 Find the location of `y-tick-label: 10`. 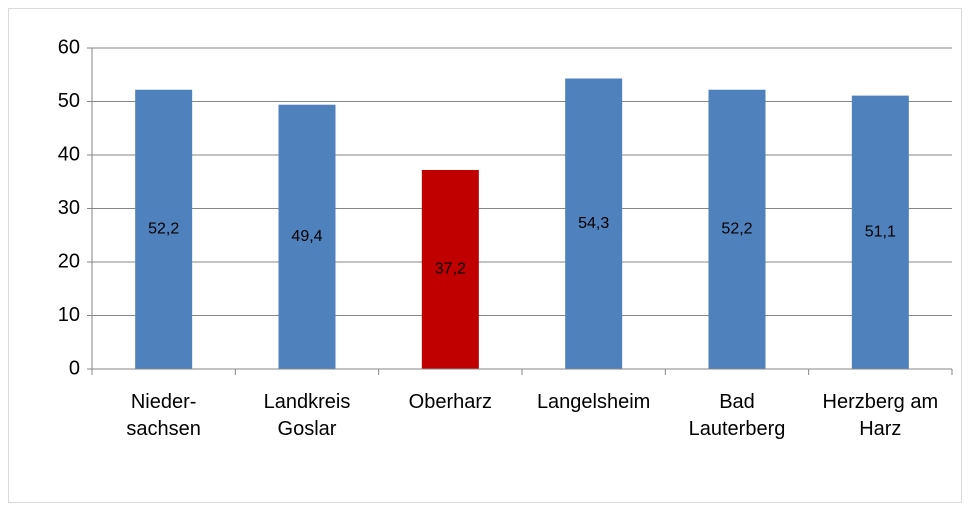

y-tick-label: 10 is located at coordinates (69, 315).